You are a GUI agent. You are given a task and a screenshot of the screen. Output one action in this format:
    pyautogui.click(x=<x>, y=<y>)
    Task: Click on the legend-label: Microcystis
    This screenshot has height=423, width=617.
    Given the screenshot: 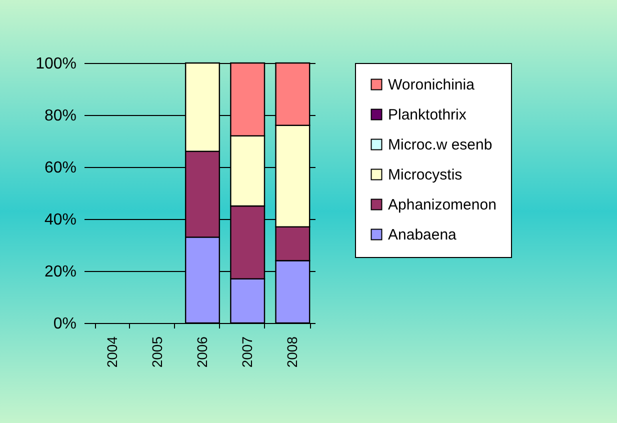 What is the action you would take?
    pyautogui.click(x=425, y=175)
    